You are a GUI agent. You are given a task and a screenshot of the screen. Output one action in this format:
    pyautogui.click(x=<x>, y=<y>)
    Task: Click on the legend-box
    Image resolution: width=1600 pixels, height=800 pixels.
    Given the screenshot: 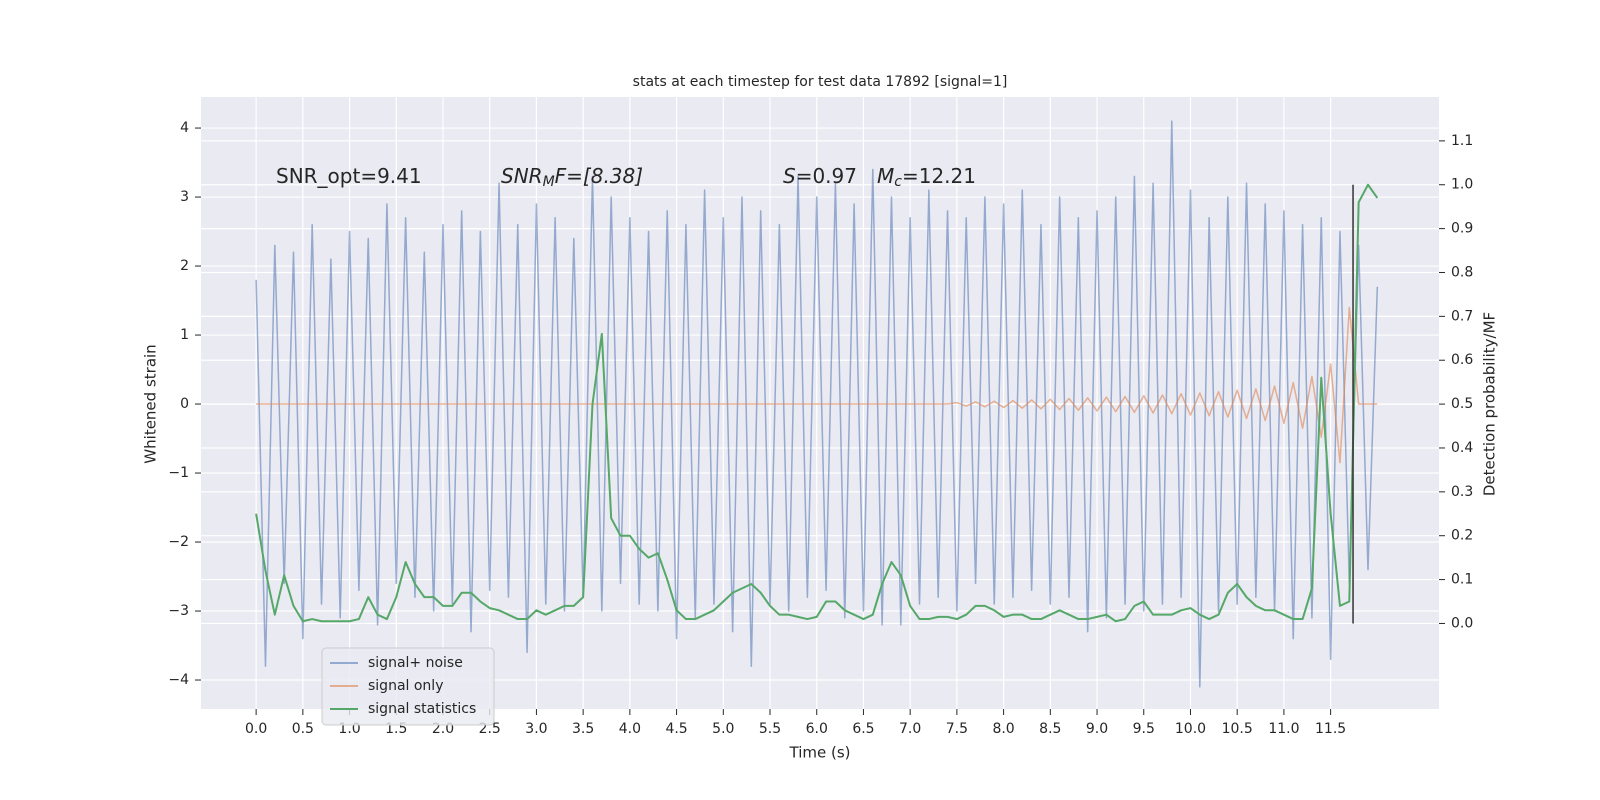 What is the action you would take?
    pyautogui.click(x=408, y=686)
    